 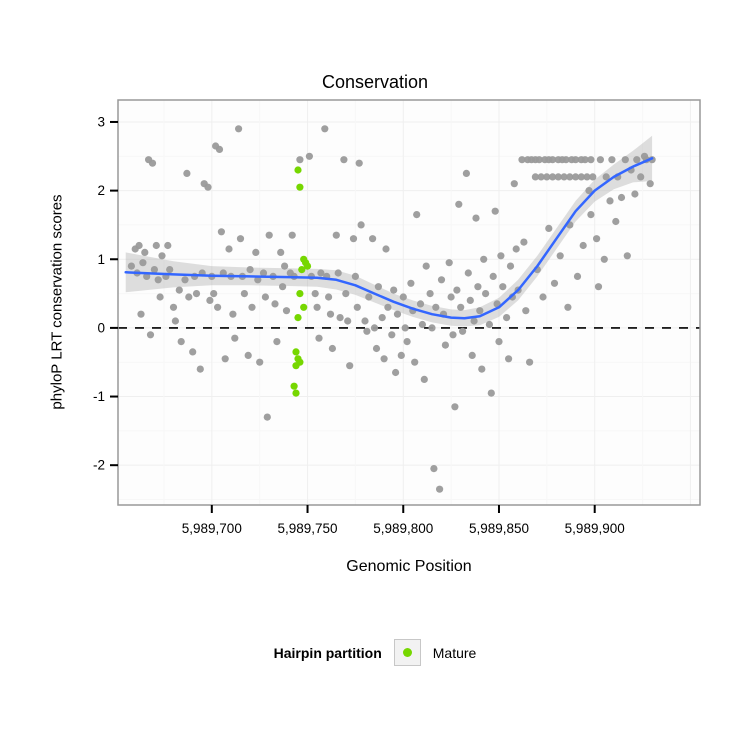 What do you see at coordinates (99, 396) in the screenshot?
I see `y-tick-label: -1` at bounding box center [99, 396].